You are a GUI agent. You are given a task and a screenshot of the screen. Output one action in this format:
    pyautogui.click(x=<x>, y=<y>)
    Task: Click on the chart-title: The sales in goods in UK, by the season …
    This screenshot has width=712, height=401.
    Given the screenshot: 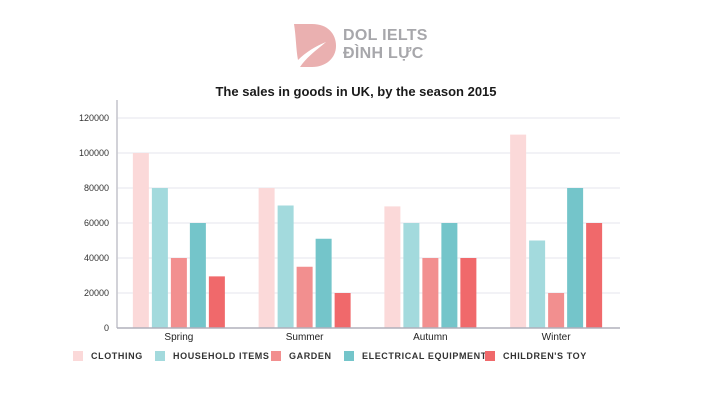 What is the action you would take?
    pyautogui.click(x=356, y=91)
    